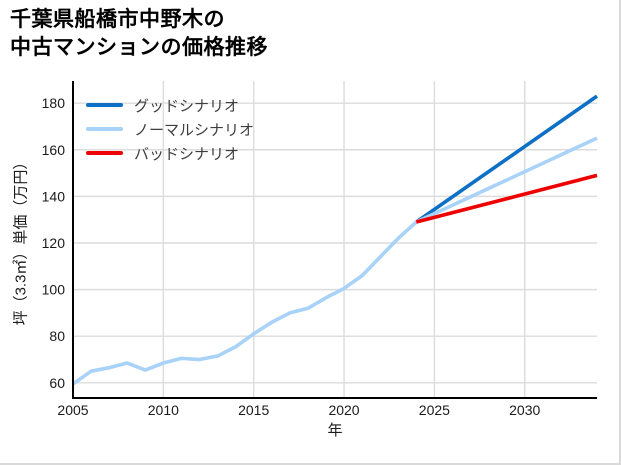 The height and width of the screenshot is (465, 621). What do you see at coordinates (104, 129) in the screenshot?
I see `legend-line-swatch-normal` at bounding box center [104, 129].